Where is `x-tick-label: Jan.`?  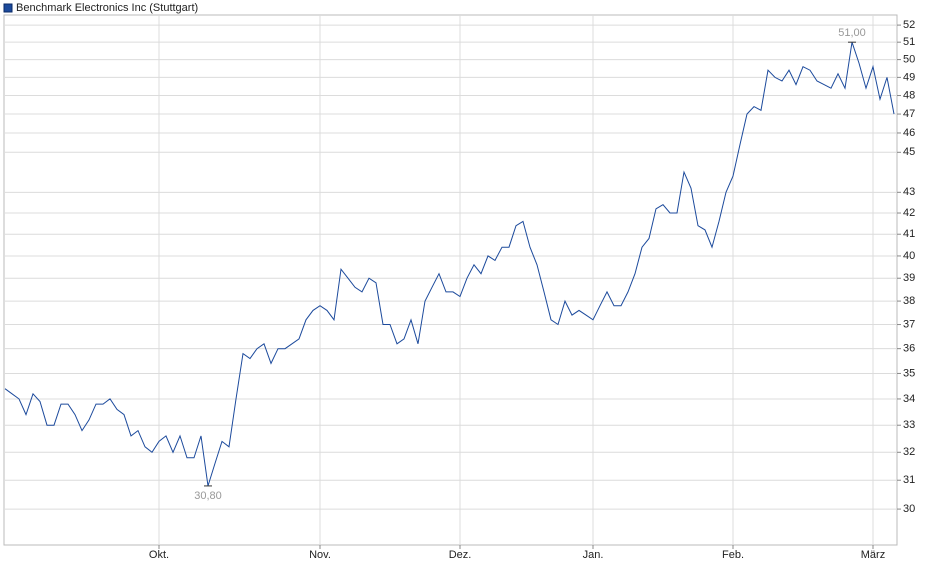 x-tick-label: Jan. is located at coordinates (593, 555).